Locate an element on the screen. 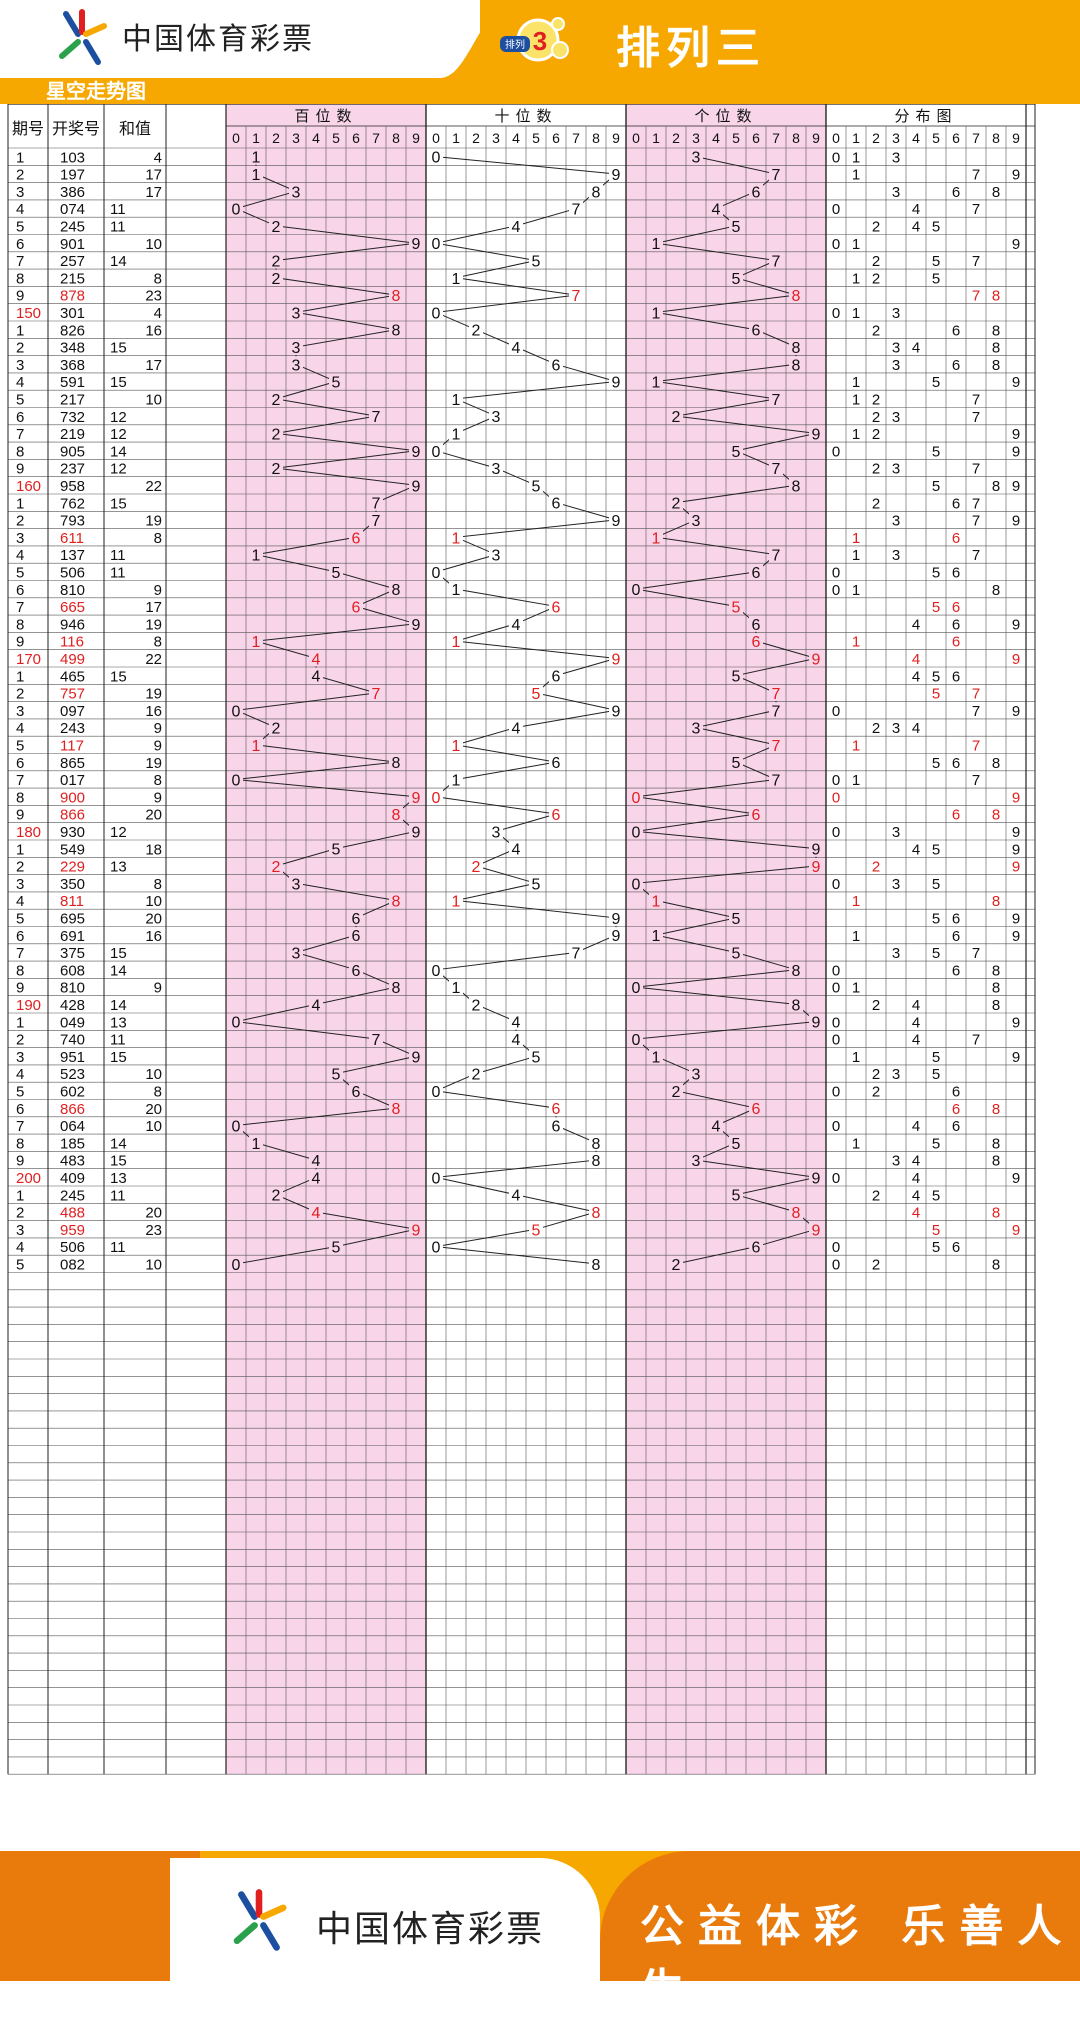  draw-number-cell: 074 is located at coordinates (72, 209).